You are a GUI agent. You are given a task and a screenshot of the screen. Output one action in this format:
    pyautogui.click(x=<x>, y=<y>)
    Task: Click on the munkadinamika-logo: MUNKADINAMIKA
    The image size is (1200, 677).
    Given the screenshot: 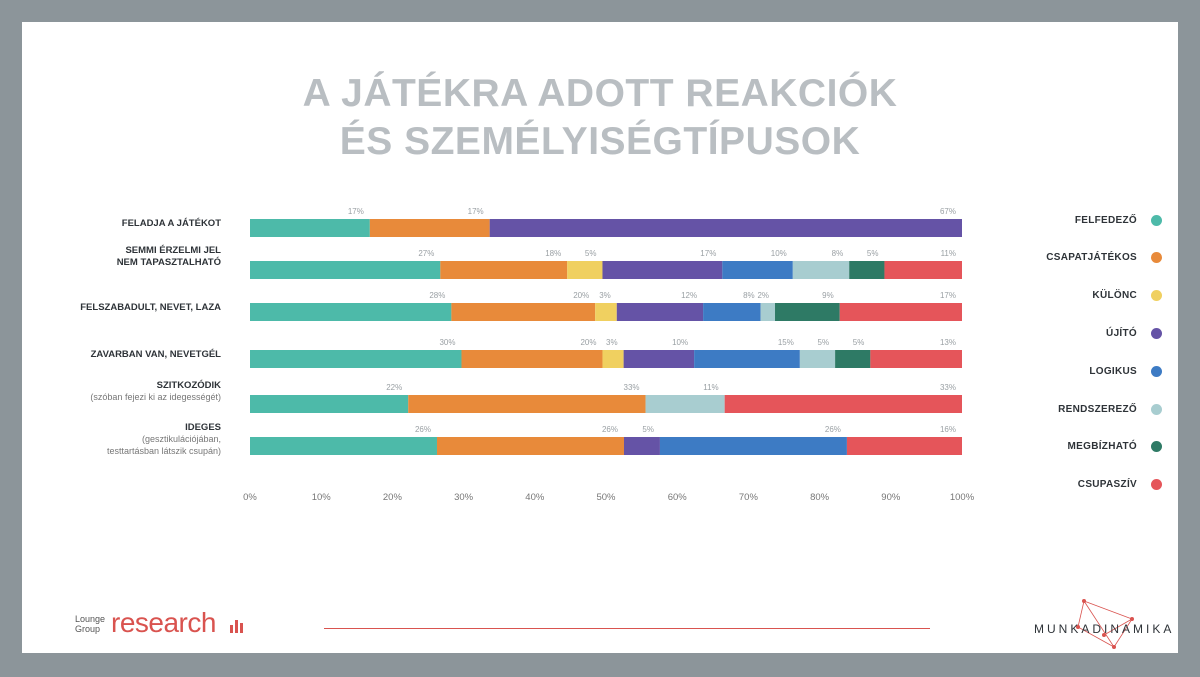 What is the action you would take?
    pyautogui.click(x=1104, y=629)
    